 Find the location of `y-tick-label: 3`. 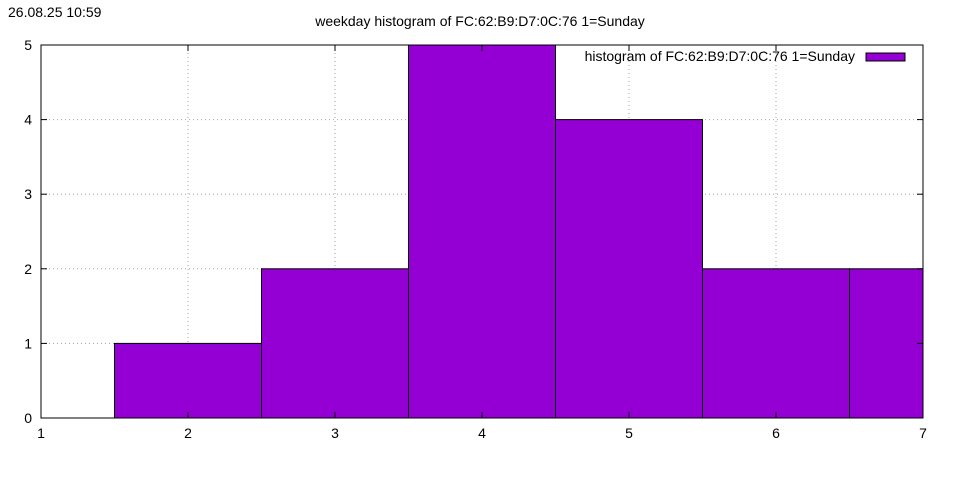

y-tick-label: 3 is located at coordinates (28, 194).